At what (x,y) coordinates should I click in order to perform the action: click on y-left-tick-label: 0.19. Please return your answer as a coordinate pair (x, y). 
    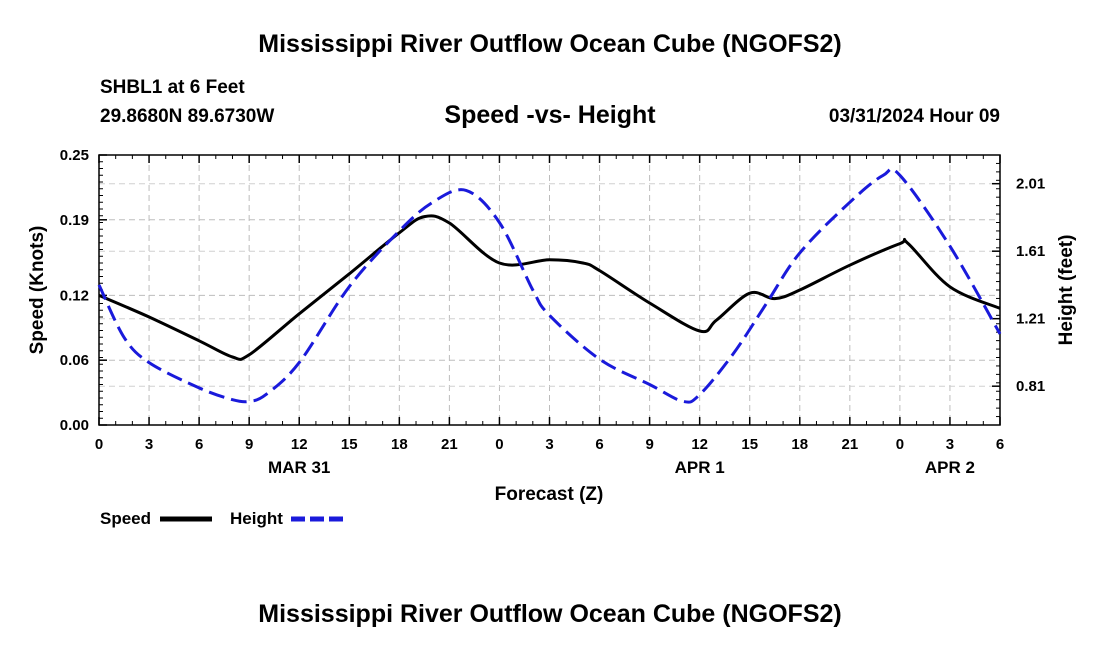
    Looking at the image, I should click on (74, 220).